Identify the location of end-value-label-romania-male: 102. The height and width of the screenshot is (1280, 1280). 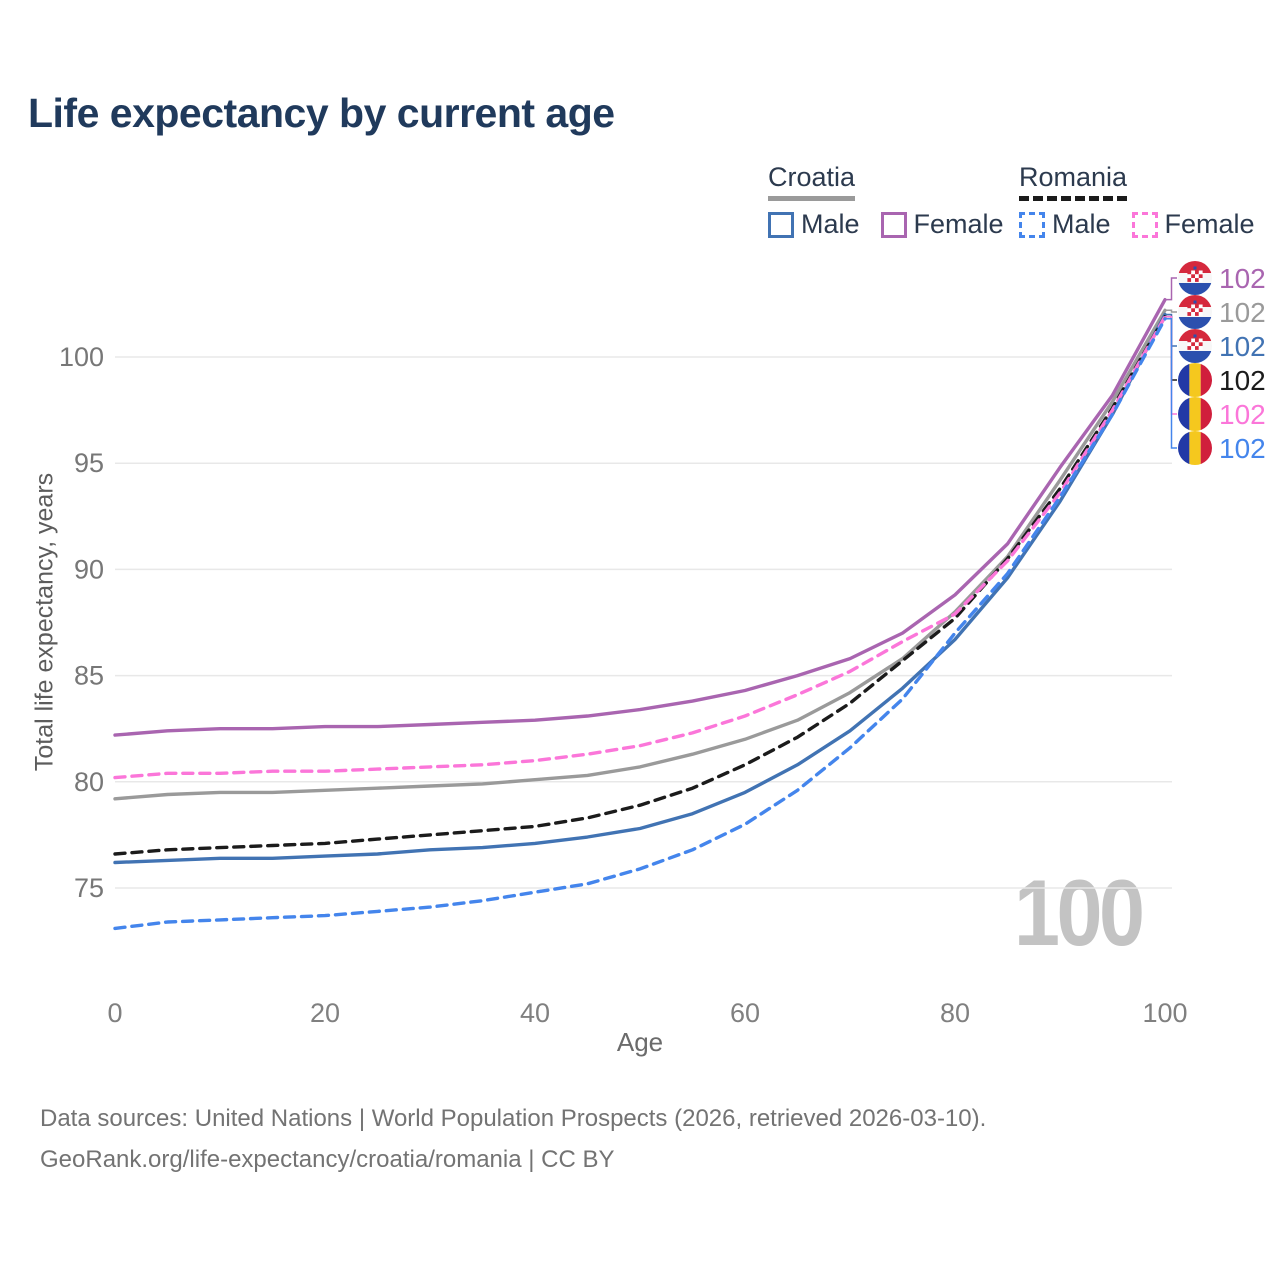
(1242, 448).